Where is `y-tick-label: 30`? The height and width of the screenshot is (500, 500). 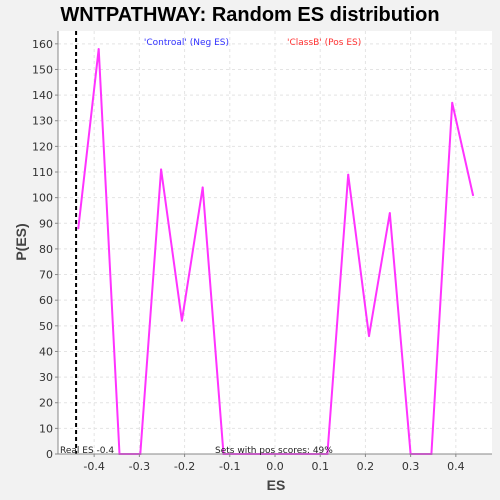
y-tick-label: 30 is located at coordinates (46, 377).